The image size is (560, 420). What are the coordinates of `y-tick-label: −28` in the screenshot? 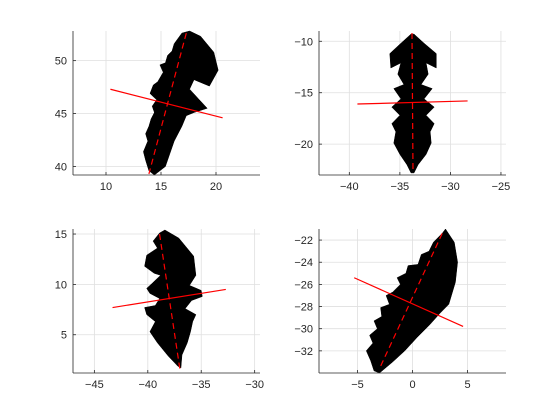 It's located at (303, 308).